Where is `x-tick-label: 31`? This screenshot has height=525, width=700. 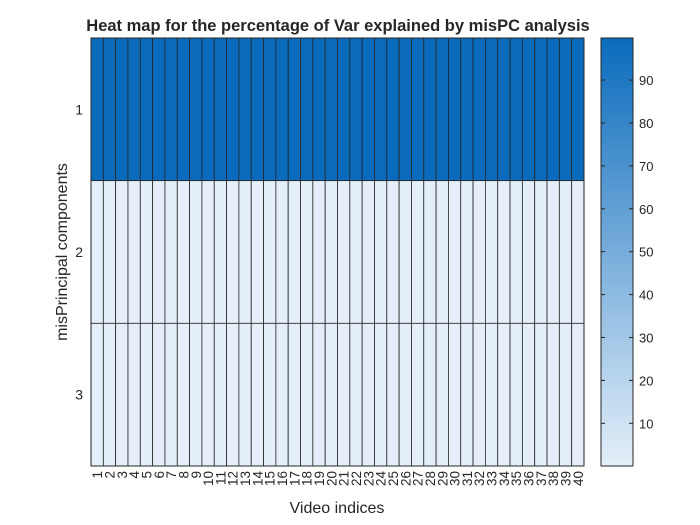 x-tick-label: 31 is located at coordinates (467, 478).